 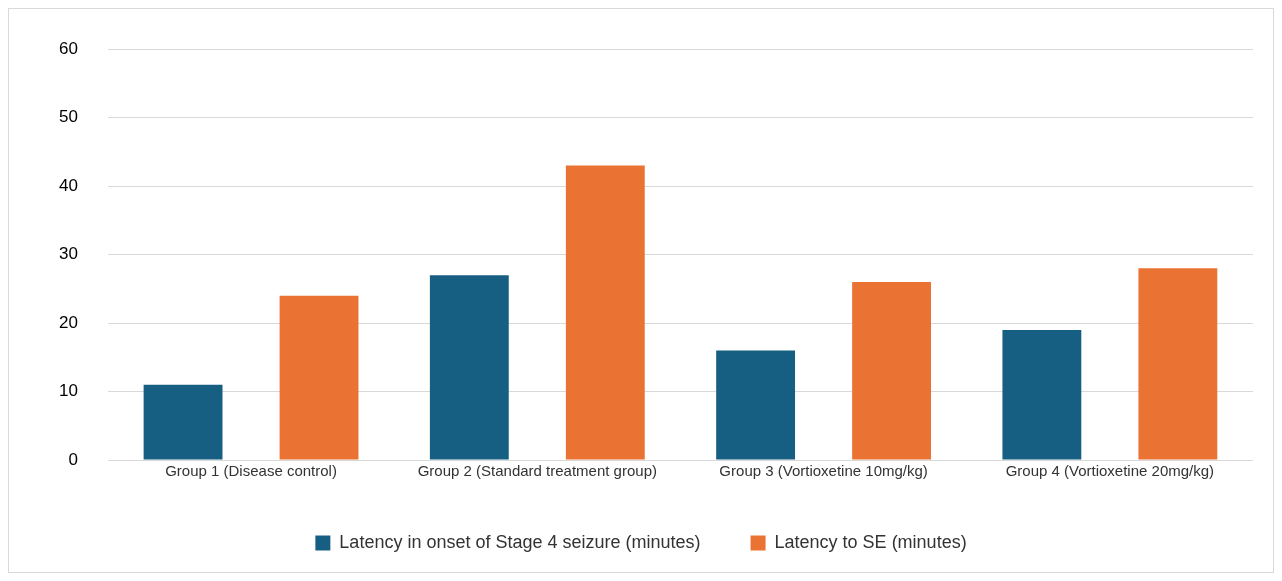 I want to click on y-tick-label: 10, so click(x=68, y=391).